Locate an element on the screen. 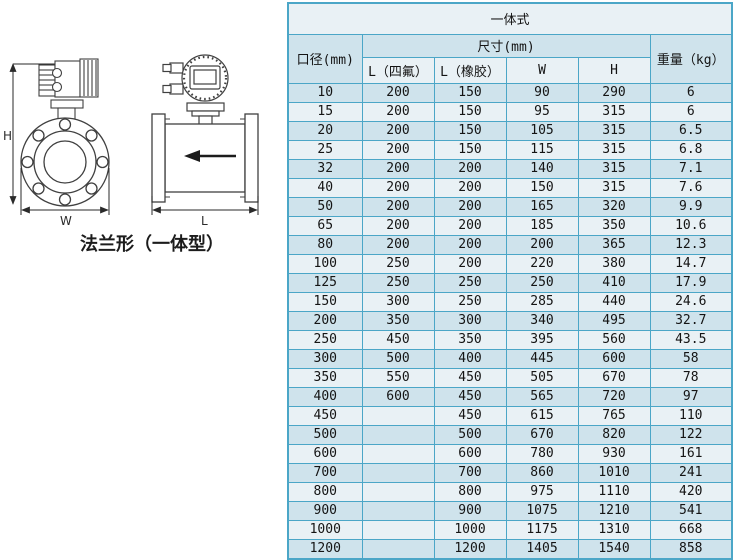  table-cell: 320 is located at coordinates (614, 206).